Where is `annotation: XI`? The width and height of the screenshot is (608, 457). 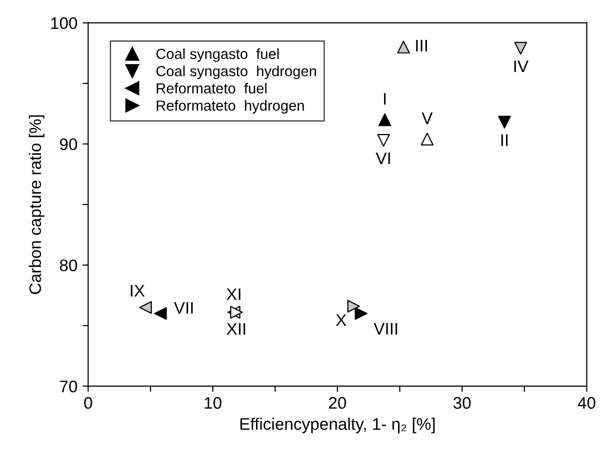
annotation: XI is located at coordinates (233, 294).